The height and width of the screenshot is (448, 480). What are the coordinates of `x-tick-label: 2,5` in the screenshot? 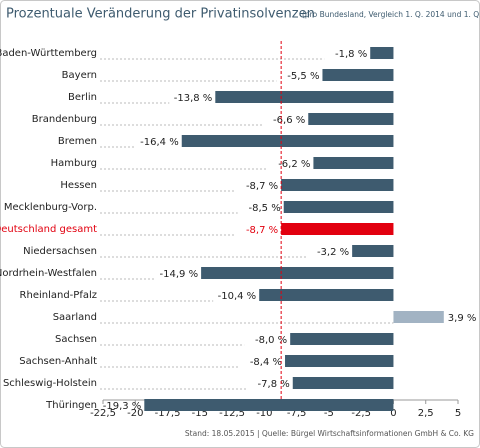 It's located at (426, 413).